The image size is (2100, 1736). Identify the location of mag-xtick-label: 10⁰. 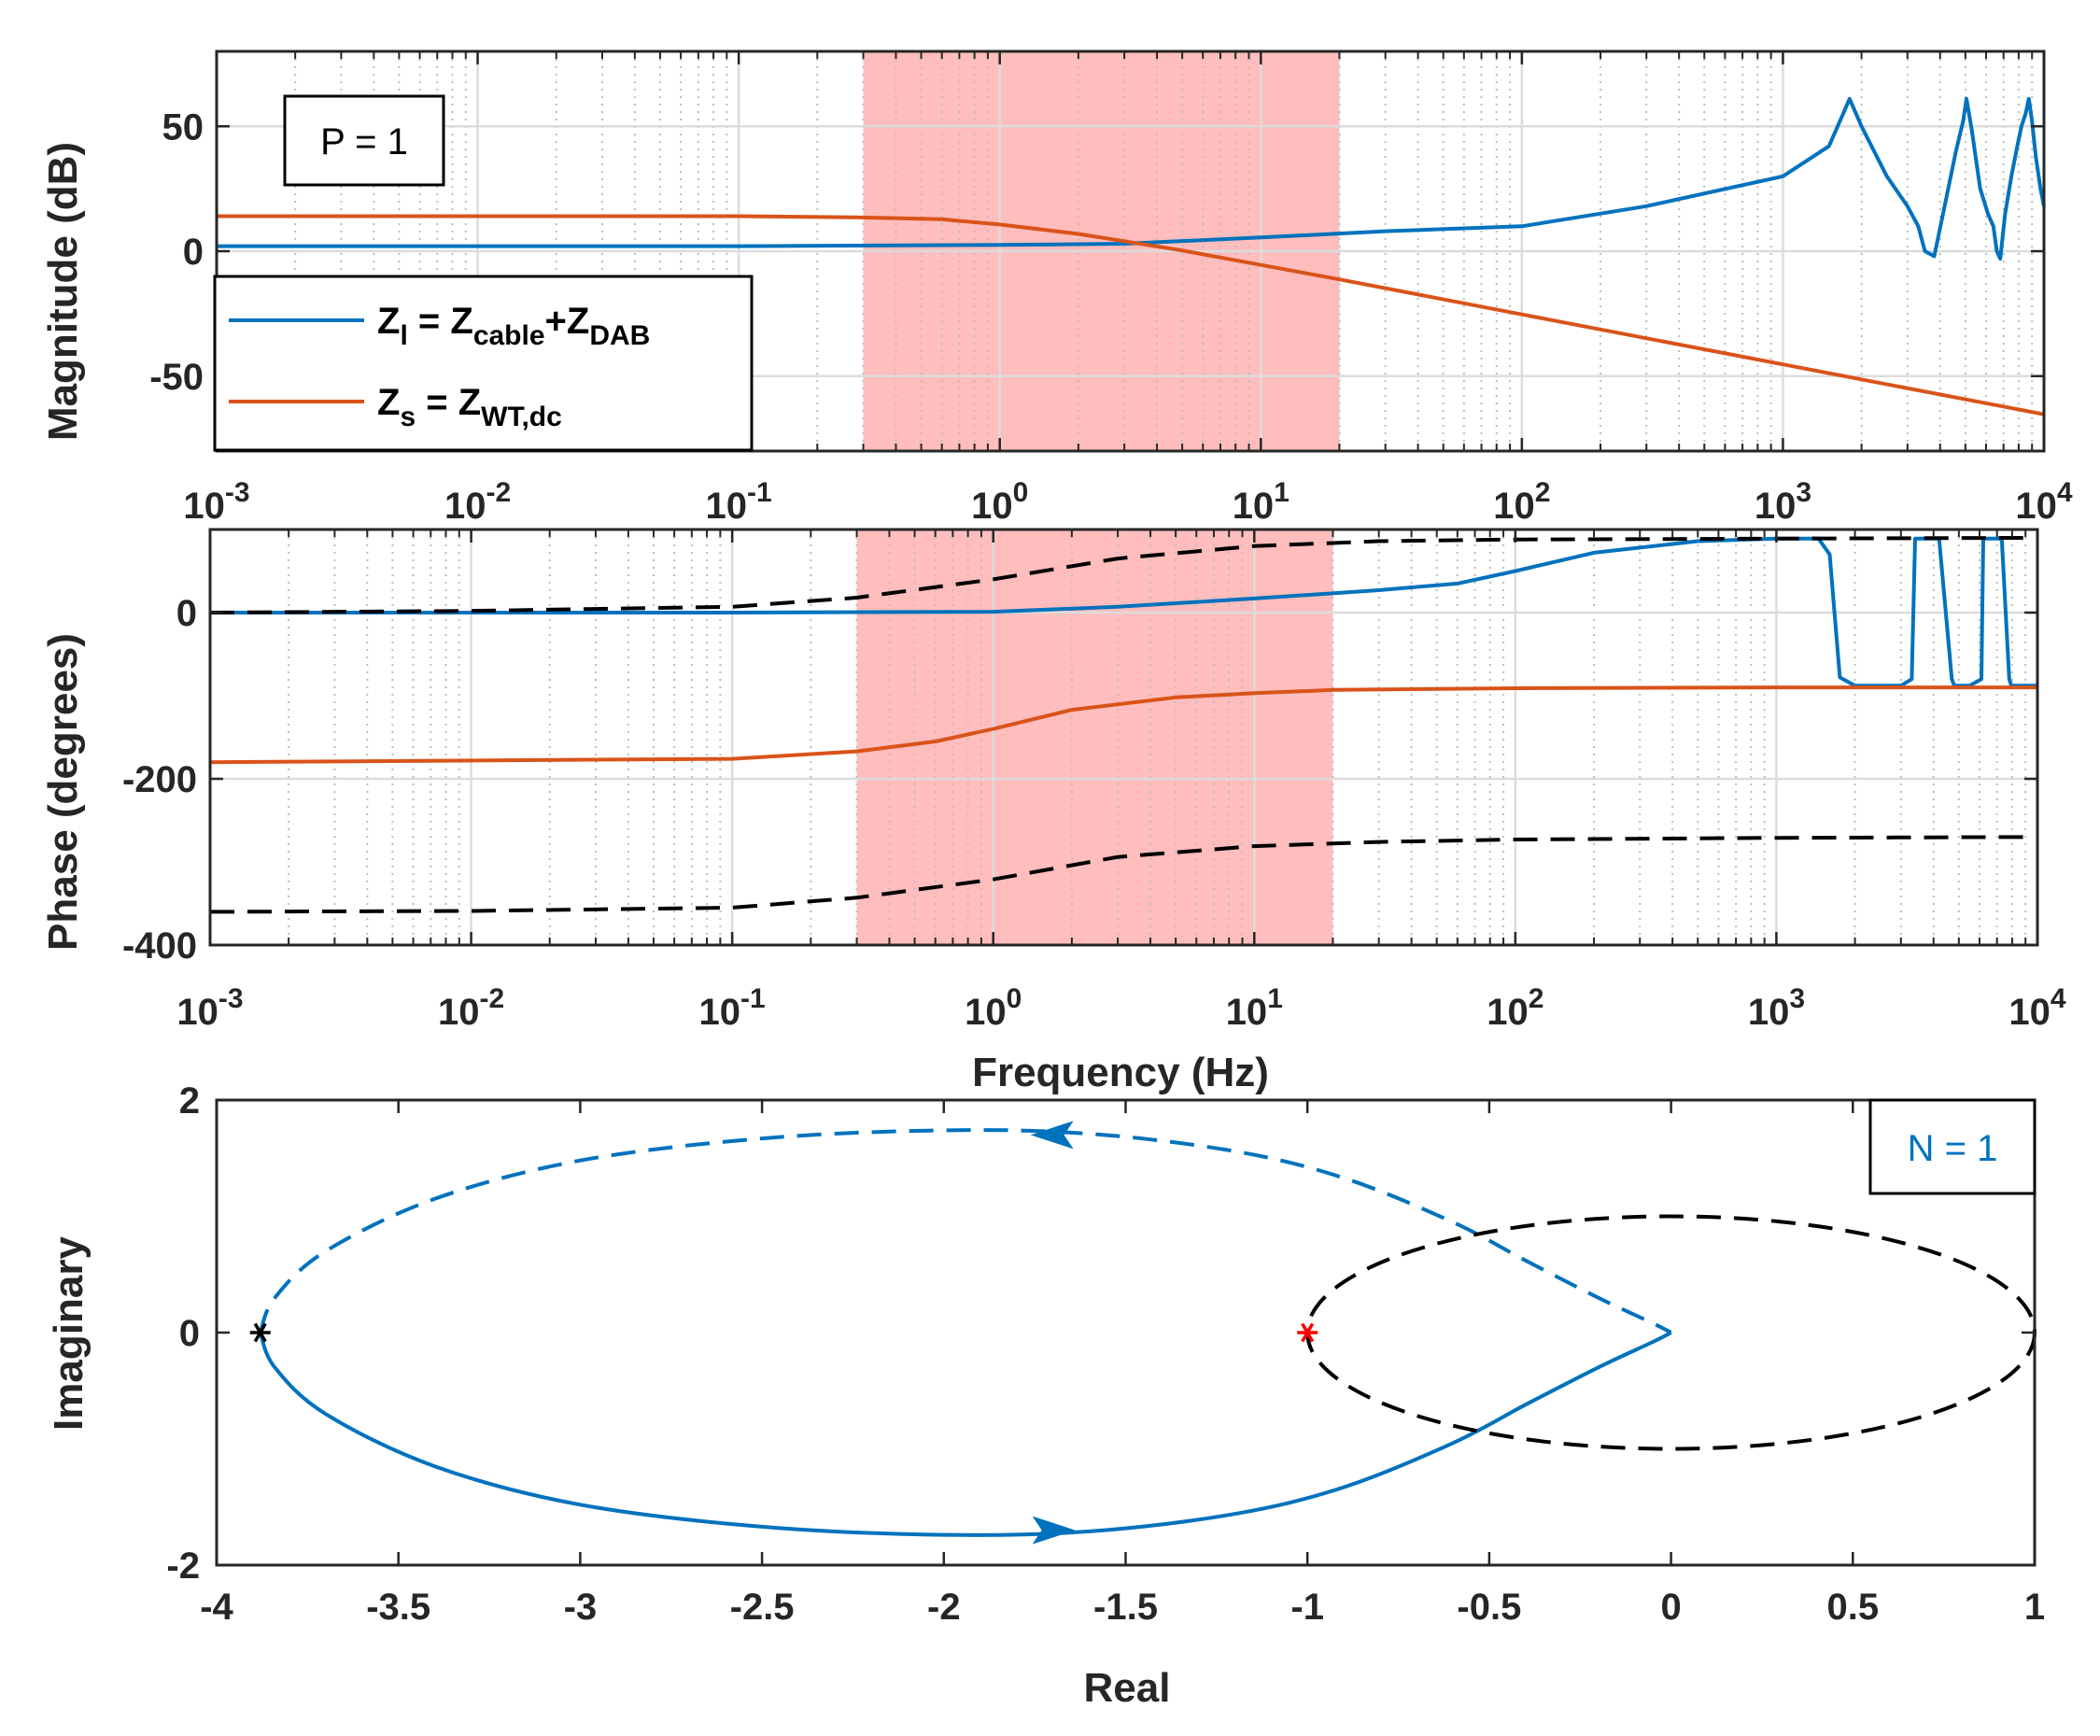
(999, 502).